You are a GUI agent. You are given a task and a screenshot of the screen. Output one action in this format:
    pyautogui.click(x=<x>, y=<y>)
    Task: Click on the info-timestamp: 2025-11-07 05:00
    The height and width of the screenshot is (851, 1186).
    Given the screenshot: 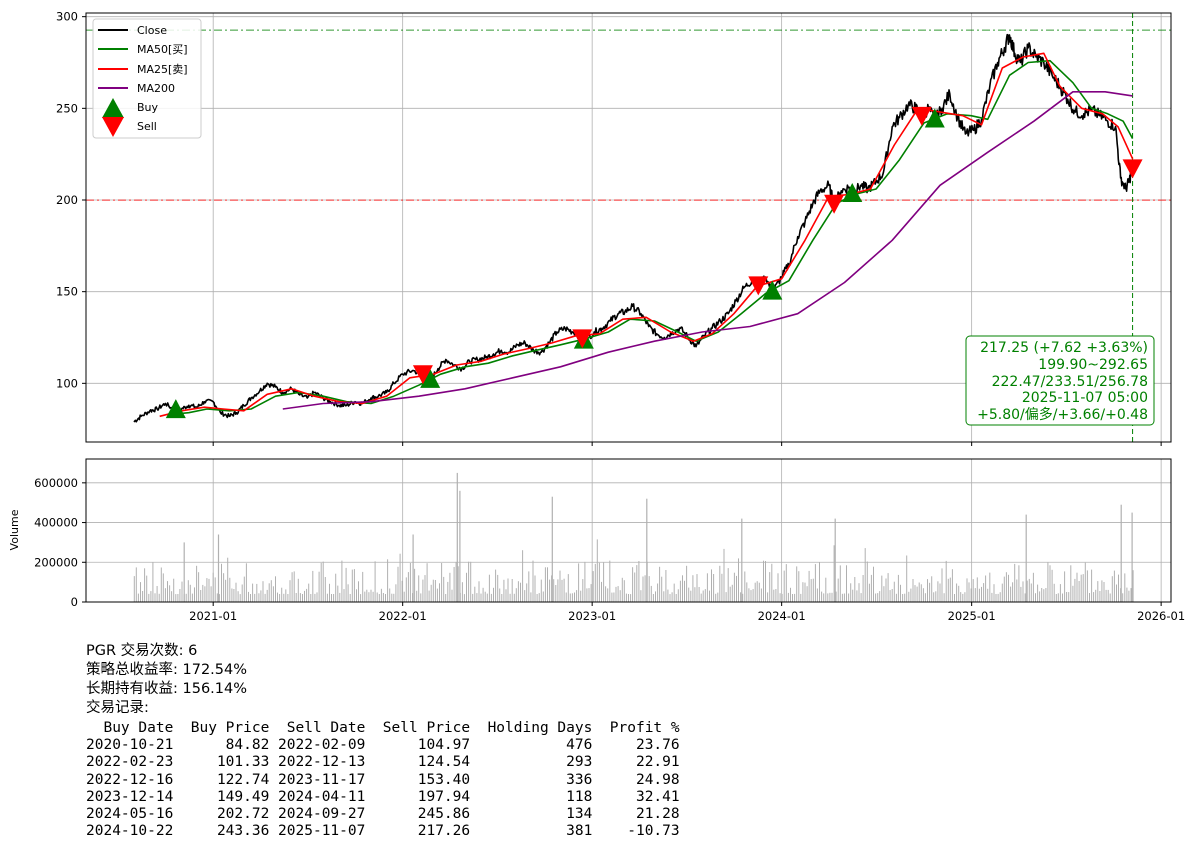 What is the action you would take?
    pyautogui.click(x=1085, y=398)
    